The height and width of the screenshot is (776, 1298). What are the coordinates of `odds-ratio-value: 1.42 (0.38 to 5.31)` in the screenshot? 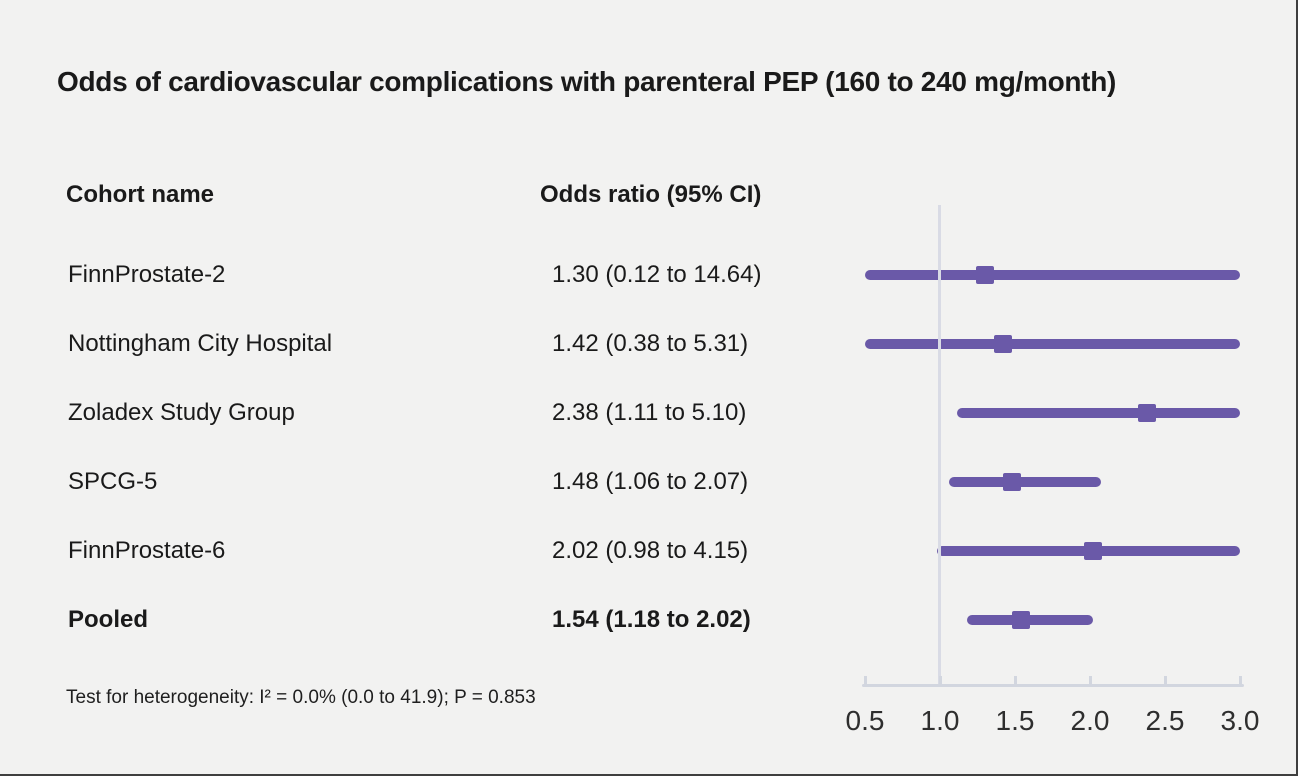 It's located at (650, 343).